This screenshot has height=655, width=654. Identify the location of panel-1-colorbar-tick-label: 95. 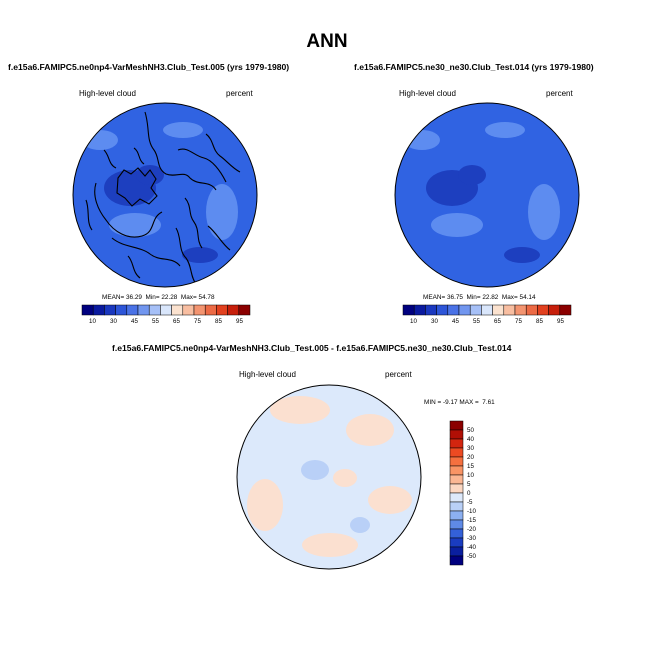
(239, 321).